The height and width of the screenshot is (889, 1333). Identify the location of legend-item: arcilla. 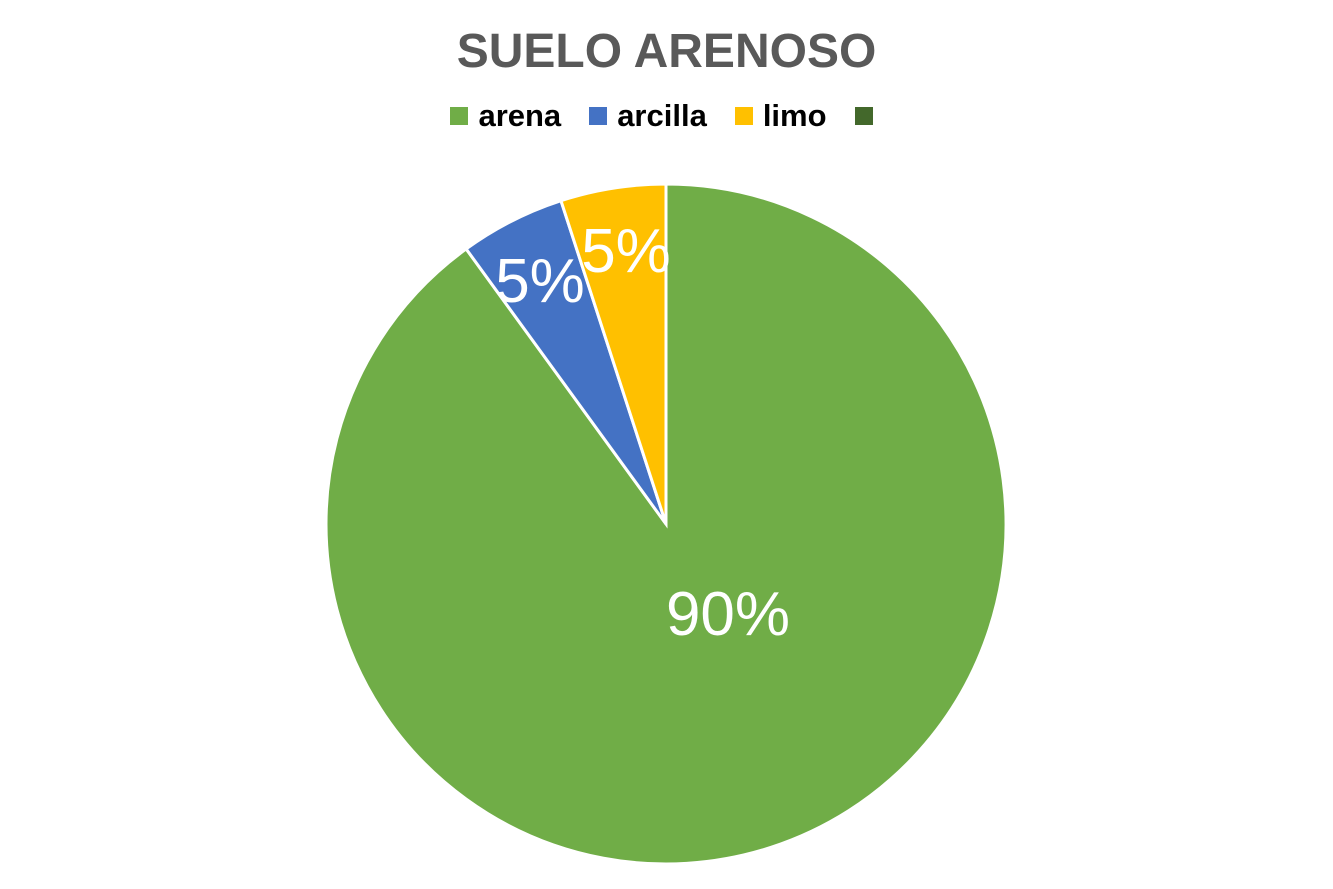
(648, 116).